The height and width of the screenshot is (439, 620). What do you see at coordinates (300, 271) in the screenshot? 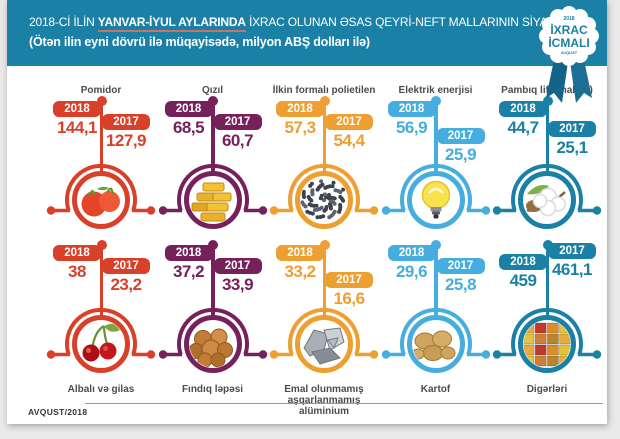
I see `value-2018: 33,2` at bounding box center [300, 271].